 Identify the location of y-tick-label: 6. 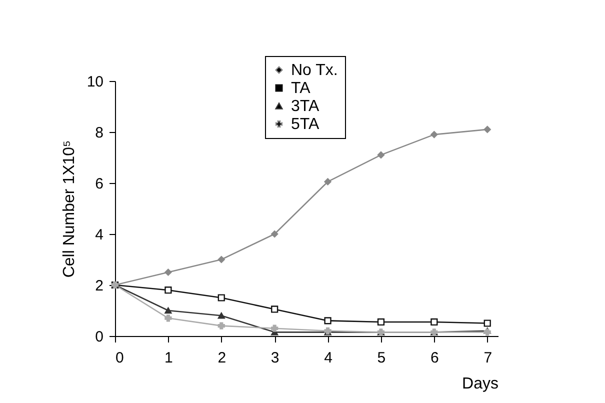
(99, 184).